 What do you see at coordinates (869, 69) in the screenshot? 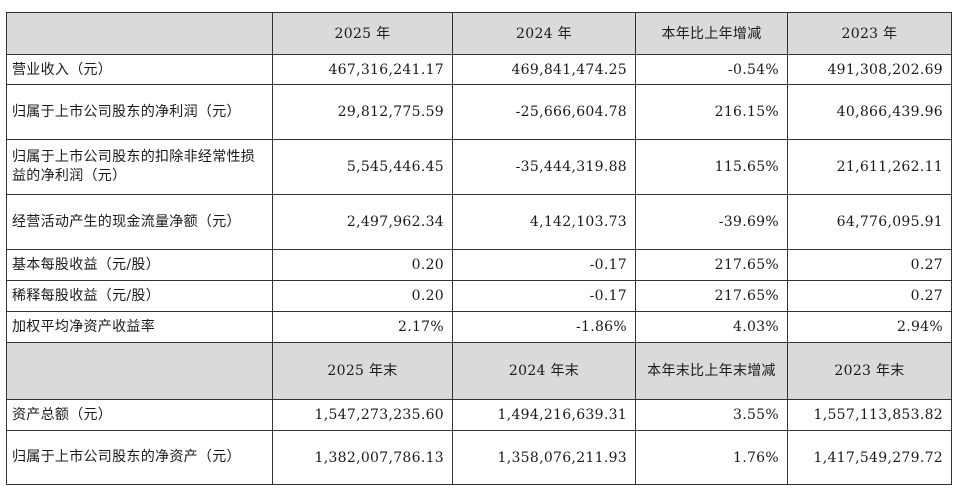
I see `value-2023: 491,308,202.69` at bounding box center [869, 69].